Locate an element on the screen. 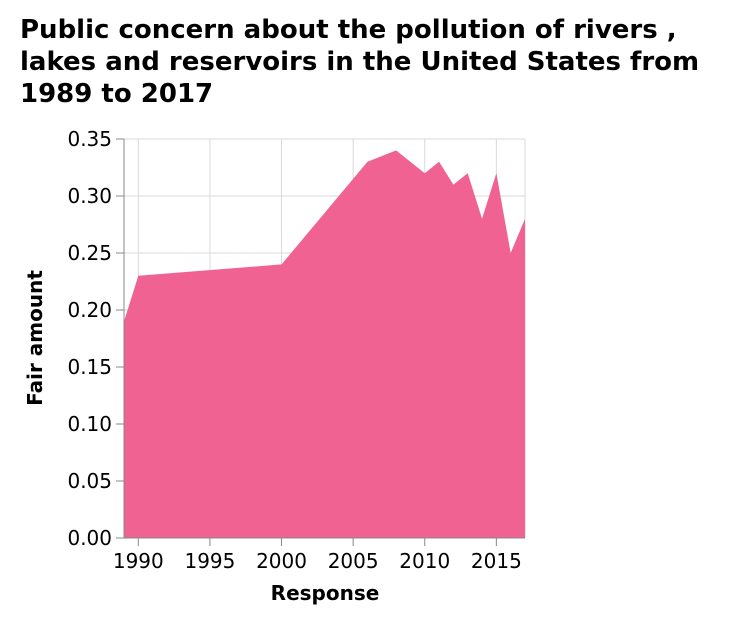  y-tick-label: 0.20 is located at coordinates (89, 310).